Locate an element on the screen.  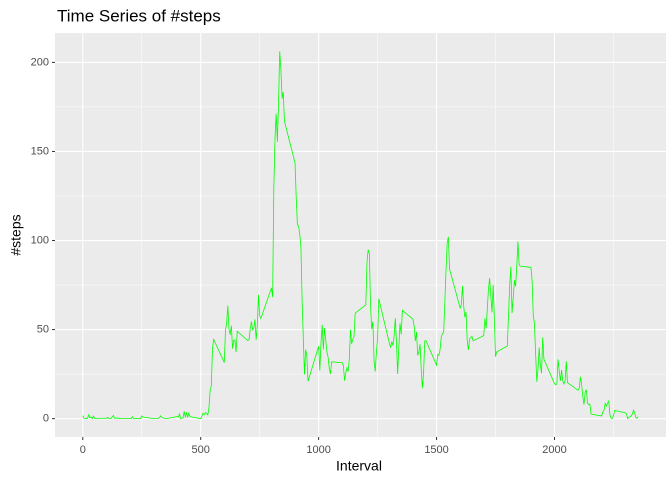
y-axis-title: #steps is located at coordinates (16, 234).